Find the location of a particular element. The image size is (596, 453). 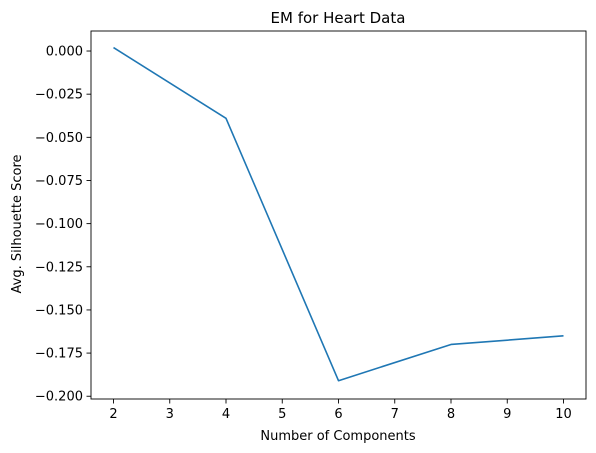

y-tick-label: −0.200 is located at coordinates (59, 397).